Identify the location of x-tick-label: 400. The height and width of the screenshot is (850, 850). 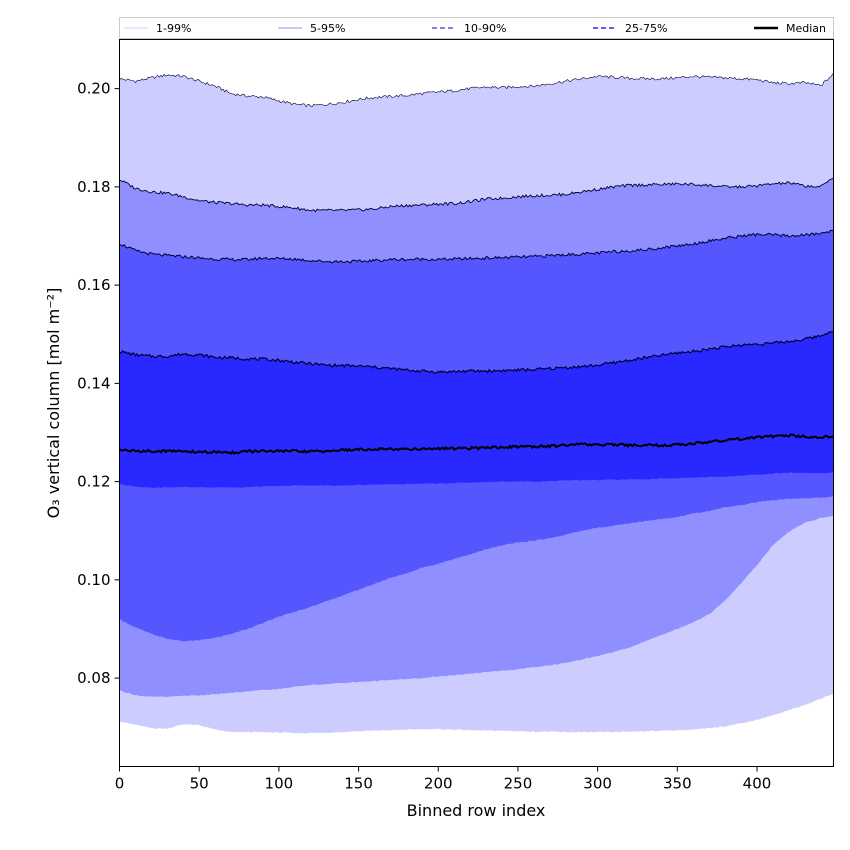
(757, 784).